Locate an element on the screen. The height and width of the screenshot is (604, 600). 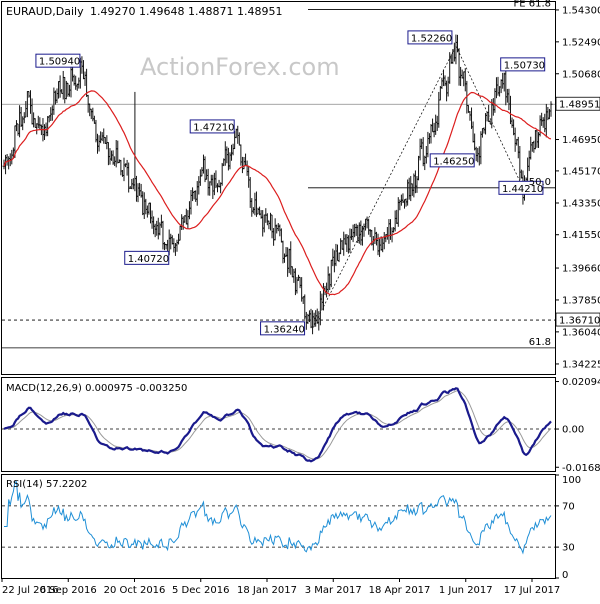
annotation-label: 1.44210 is located at coordinates (522, 189).